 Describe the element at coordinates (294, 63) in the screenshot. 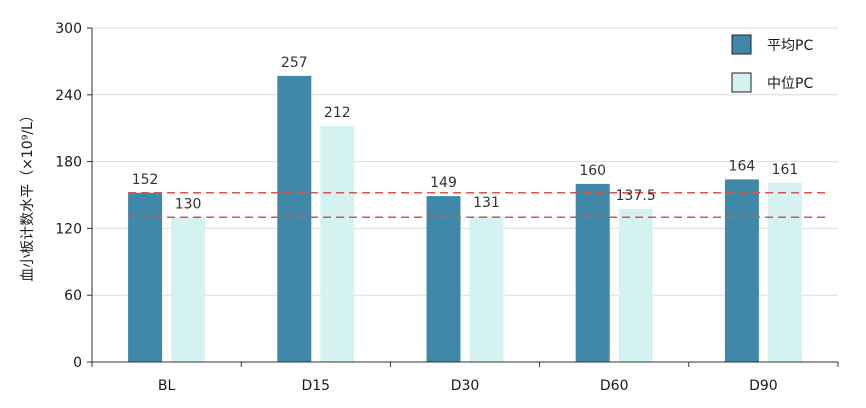

I see `data-label: 257` at that location.